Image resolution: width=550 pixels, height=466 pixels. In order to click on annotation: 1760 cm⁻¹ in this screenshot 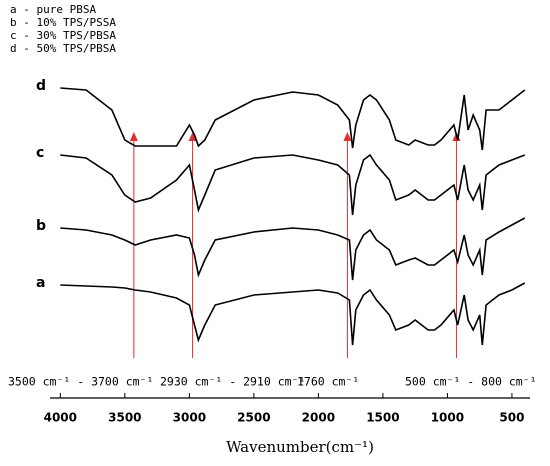, I will do `click(328, 382)`.